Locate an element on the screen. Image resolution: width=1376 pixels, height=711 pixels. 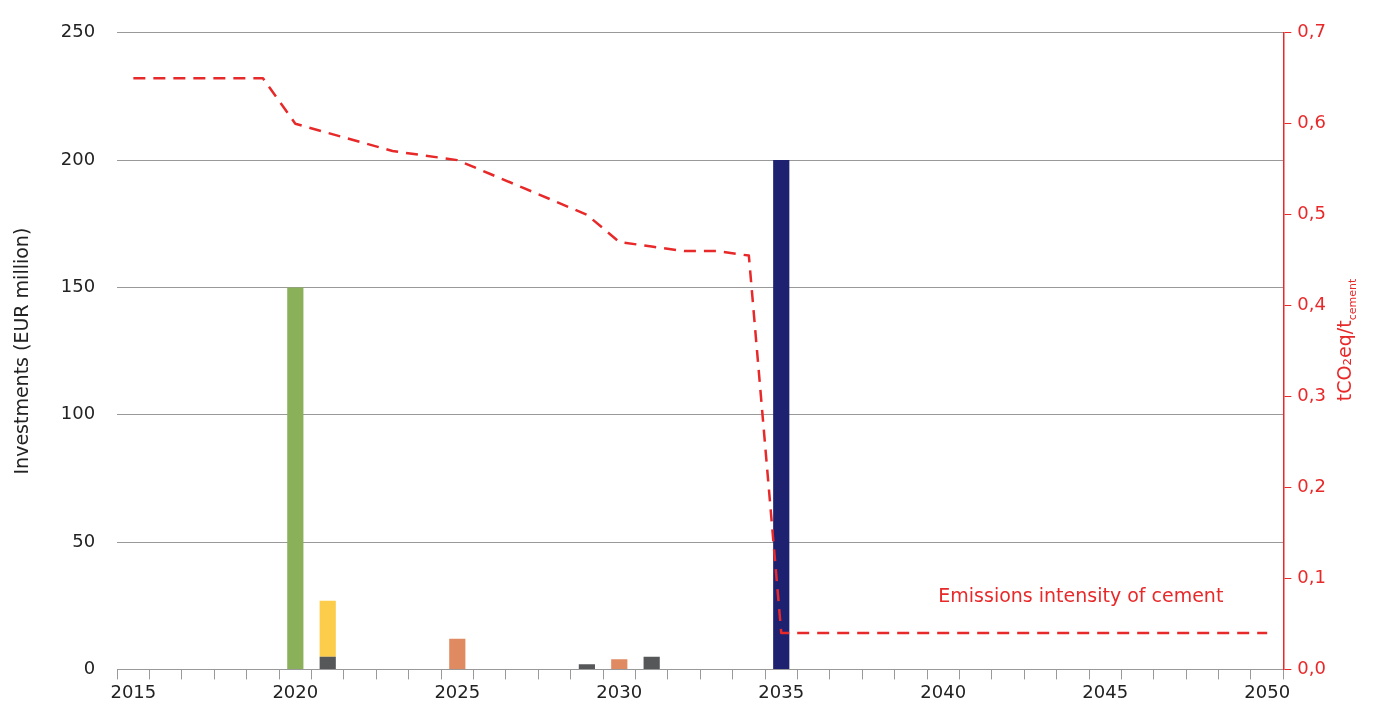
y-tick-label: 250 is located at coordinates (78, 31).